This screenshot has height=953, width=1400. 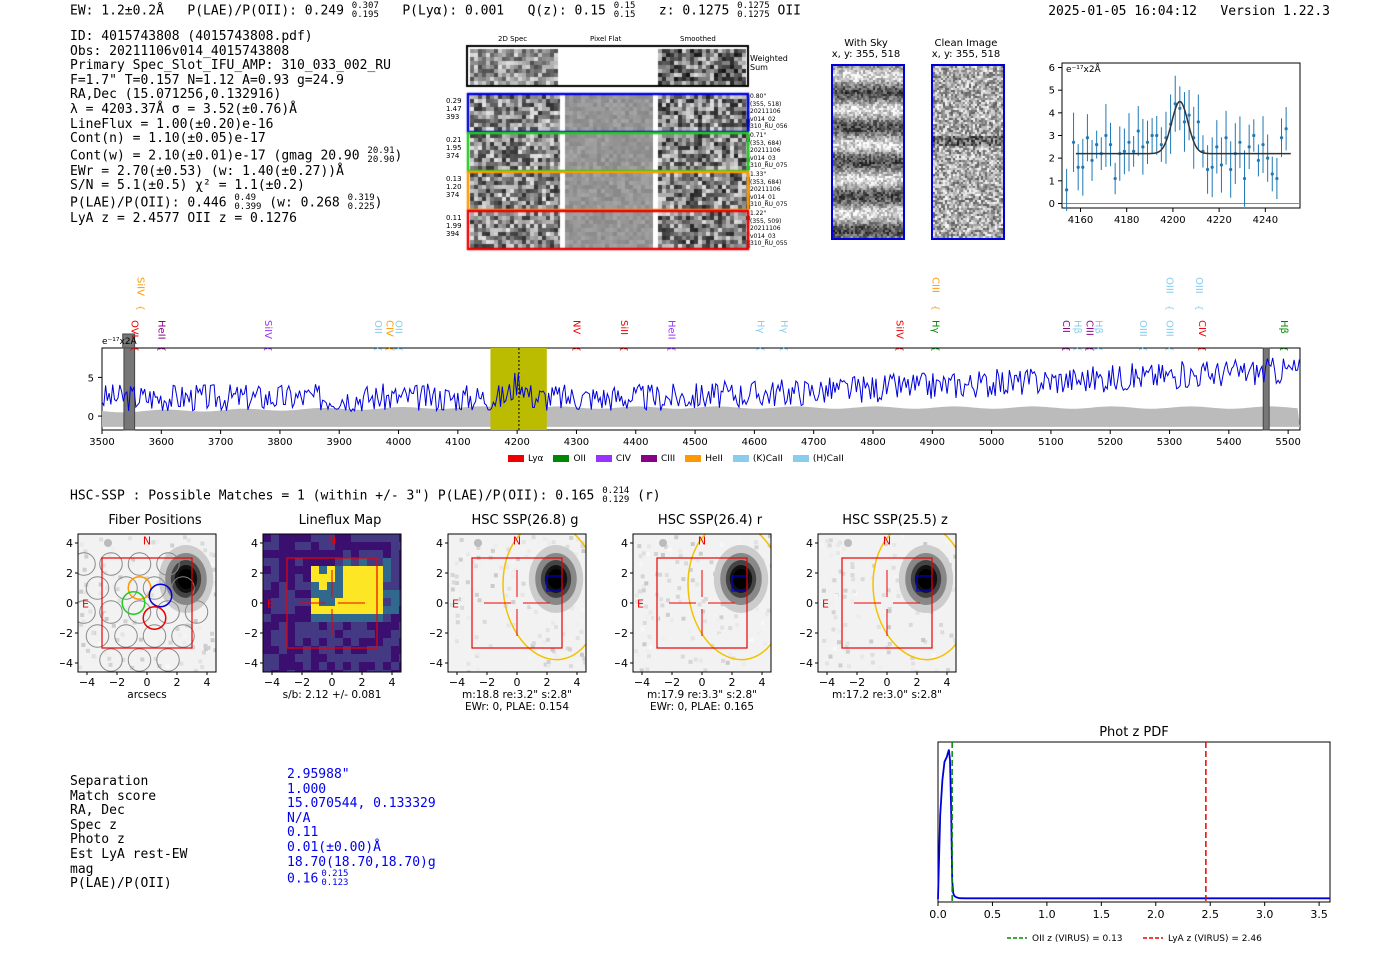 I want to click on match-label: Photo z, so click(x=97, y=840).